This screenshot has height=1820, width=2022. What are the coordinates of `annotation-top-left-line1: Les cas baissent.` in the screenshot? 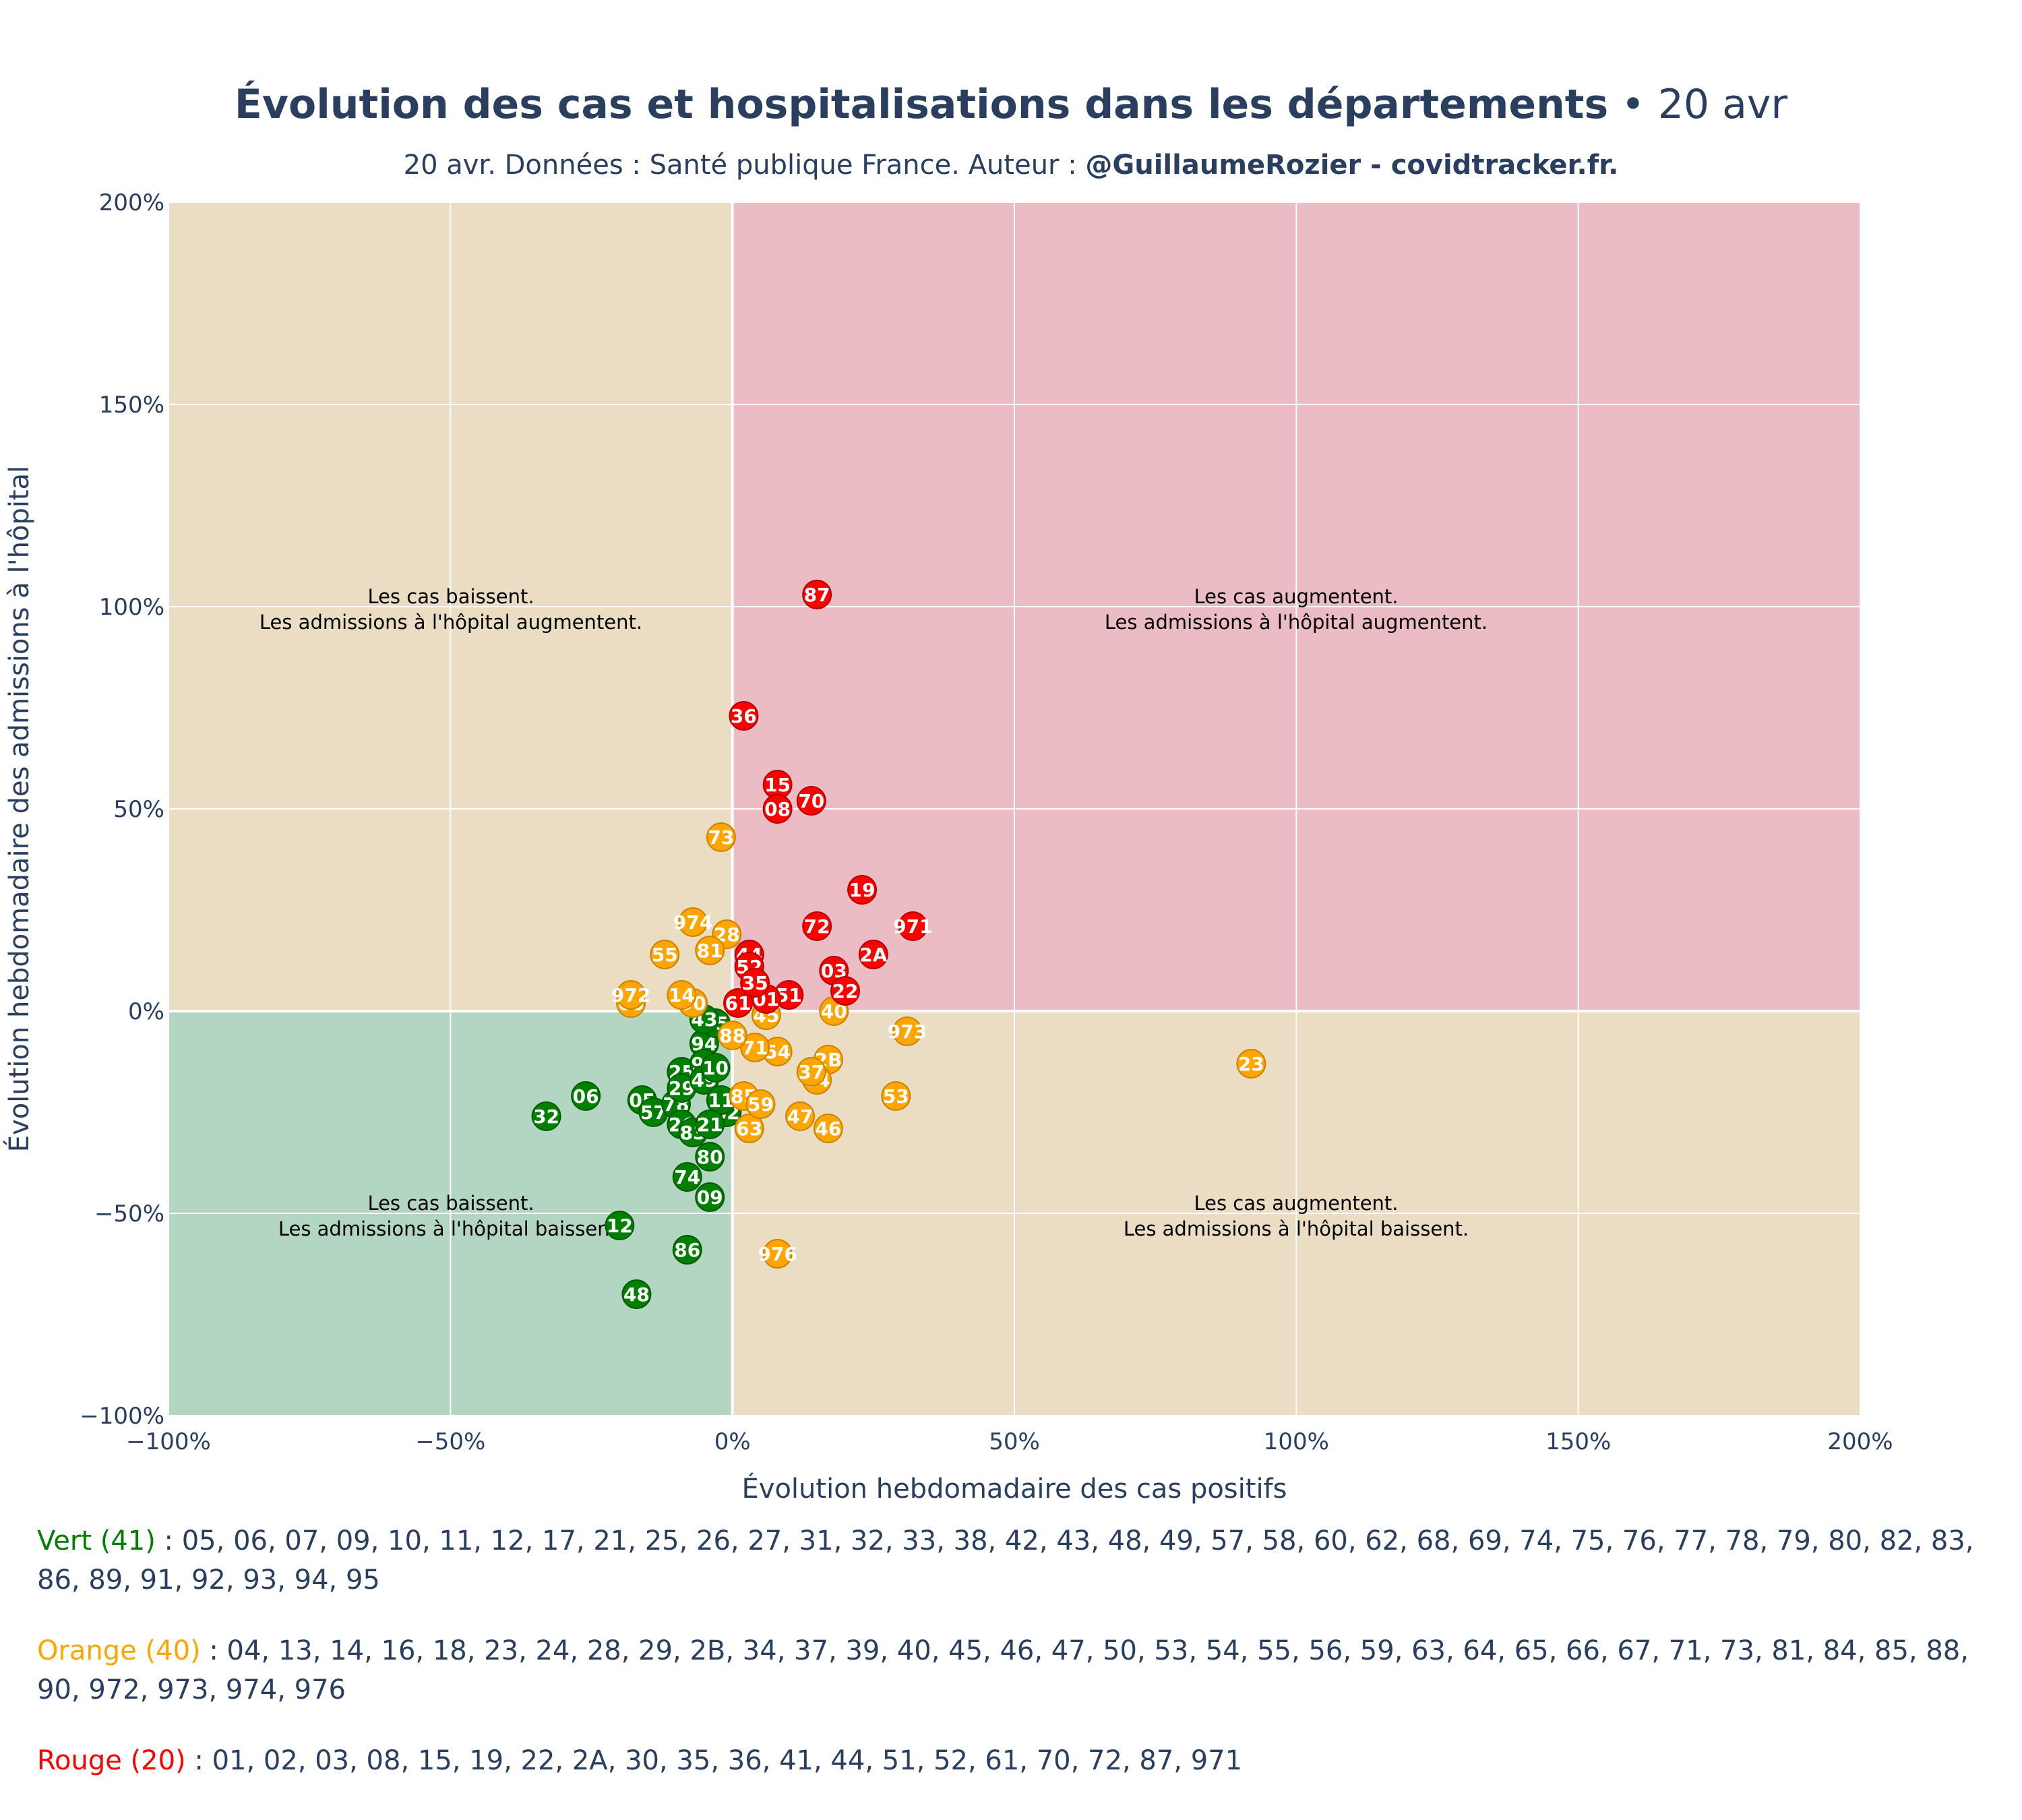 It's located at (451, 596).